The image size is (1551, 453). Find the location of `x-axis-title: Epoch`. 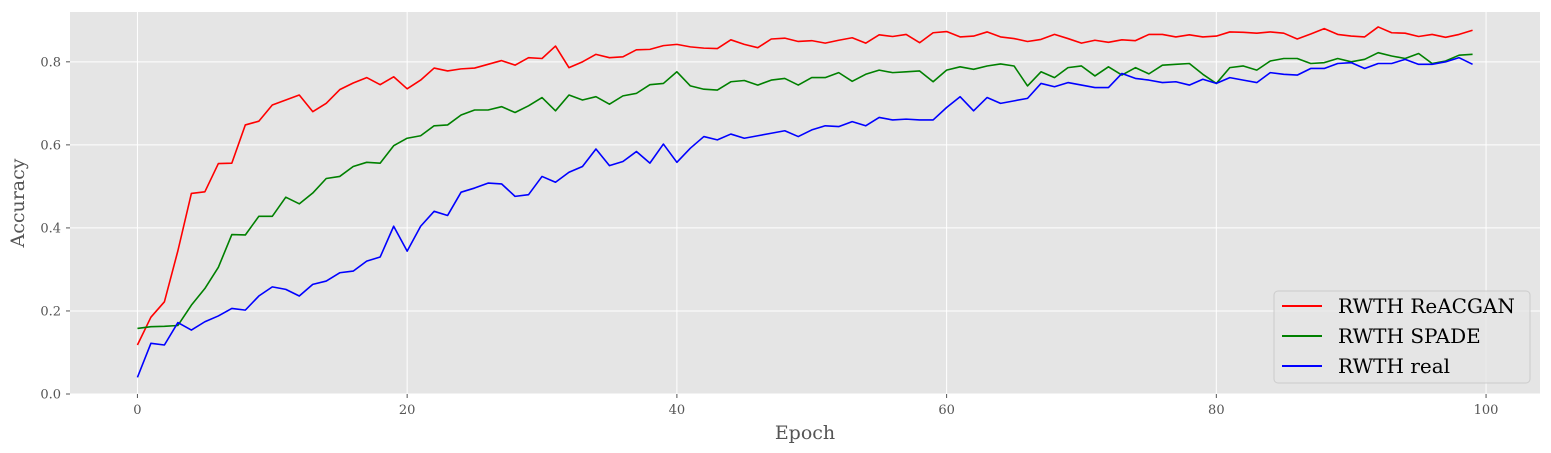

x-axis-title: Epoch is located at coordinates (805, 433).